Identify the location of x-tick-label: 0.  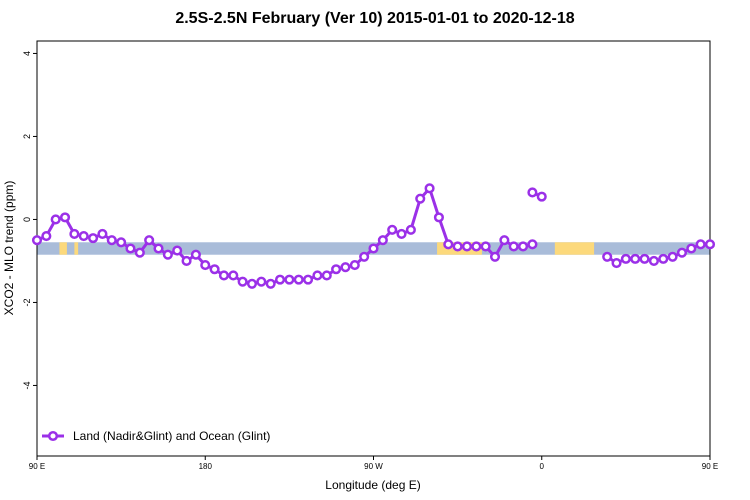
(542, 466).